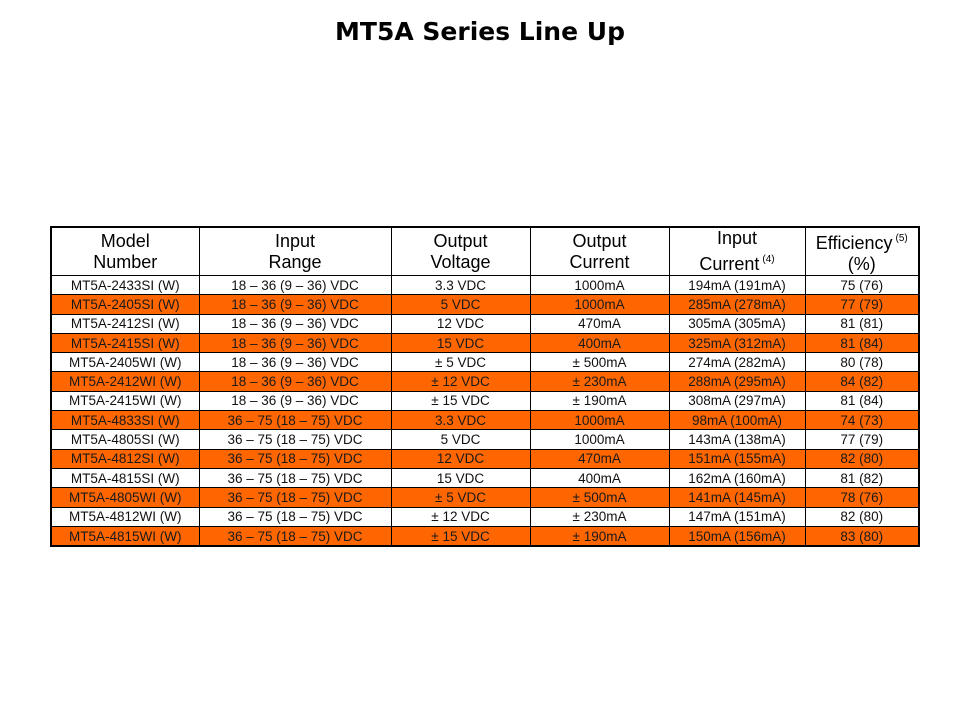 The height and width of the screenshot is (720, 960). Describe the element at coordinates (125, 497) in the screenshot. I see `cell-model-number: MT5A-4805WI (W)` at that location.